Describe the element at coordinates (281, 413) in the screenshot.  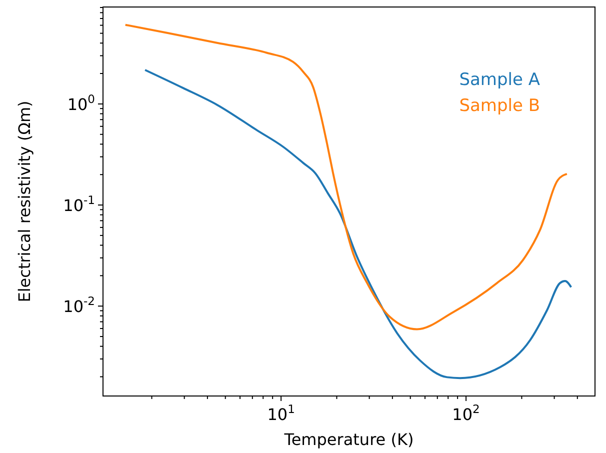
I see `x-tick-label: 10$^{1}$` at that location.